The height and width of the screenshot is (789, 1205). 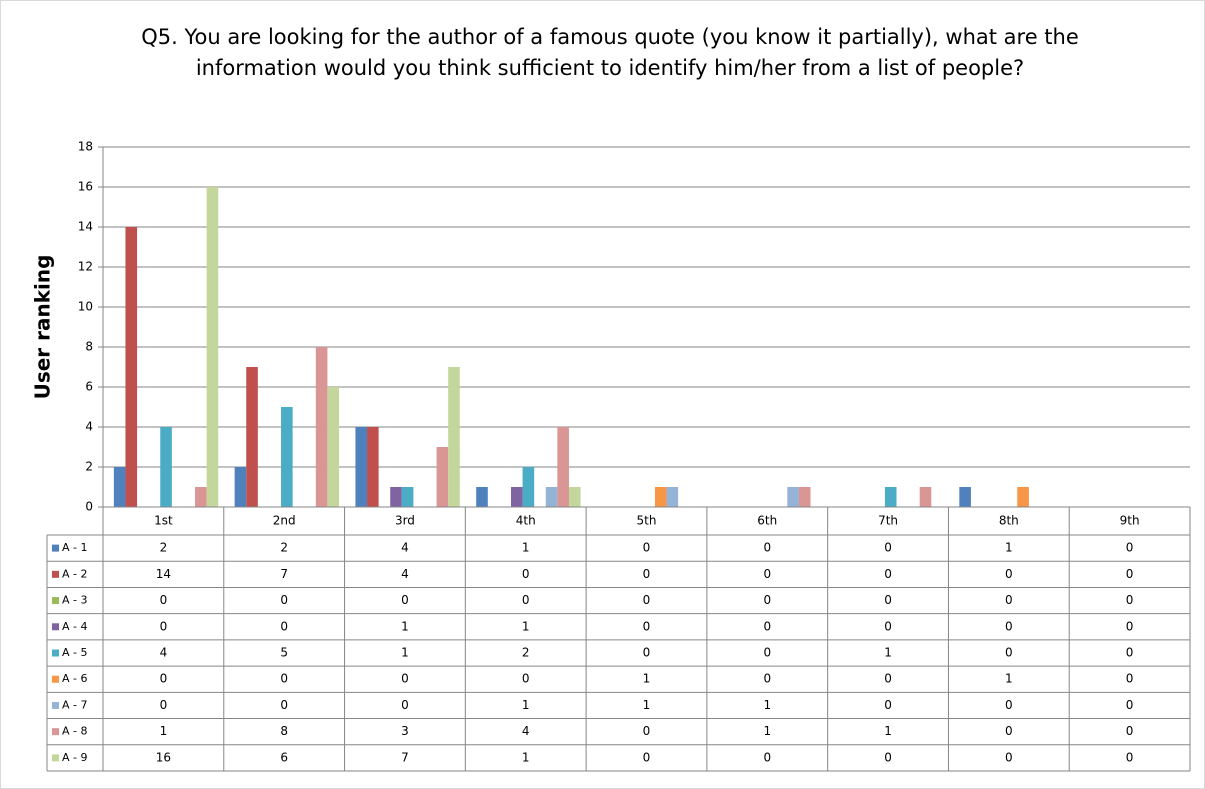 What do you see at coordinates (89, 387) in the screenshot?
I see `y-tick-label: 6` at bounding box center [89, 387].